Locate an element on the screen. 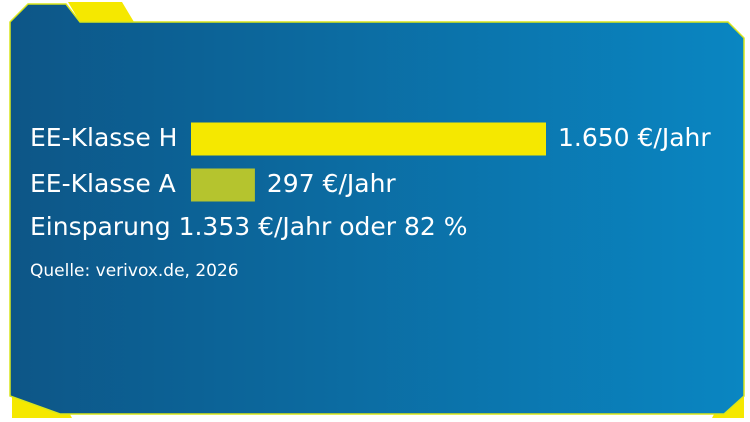 This screenshot has width=750, height=422. tab-top is located at coordinates (101, 12).